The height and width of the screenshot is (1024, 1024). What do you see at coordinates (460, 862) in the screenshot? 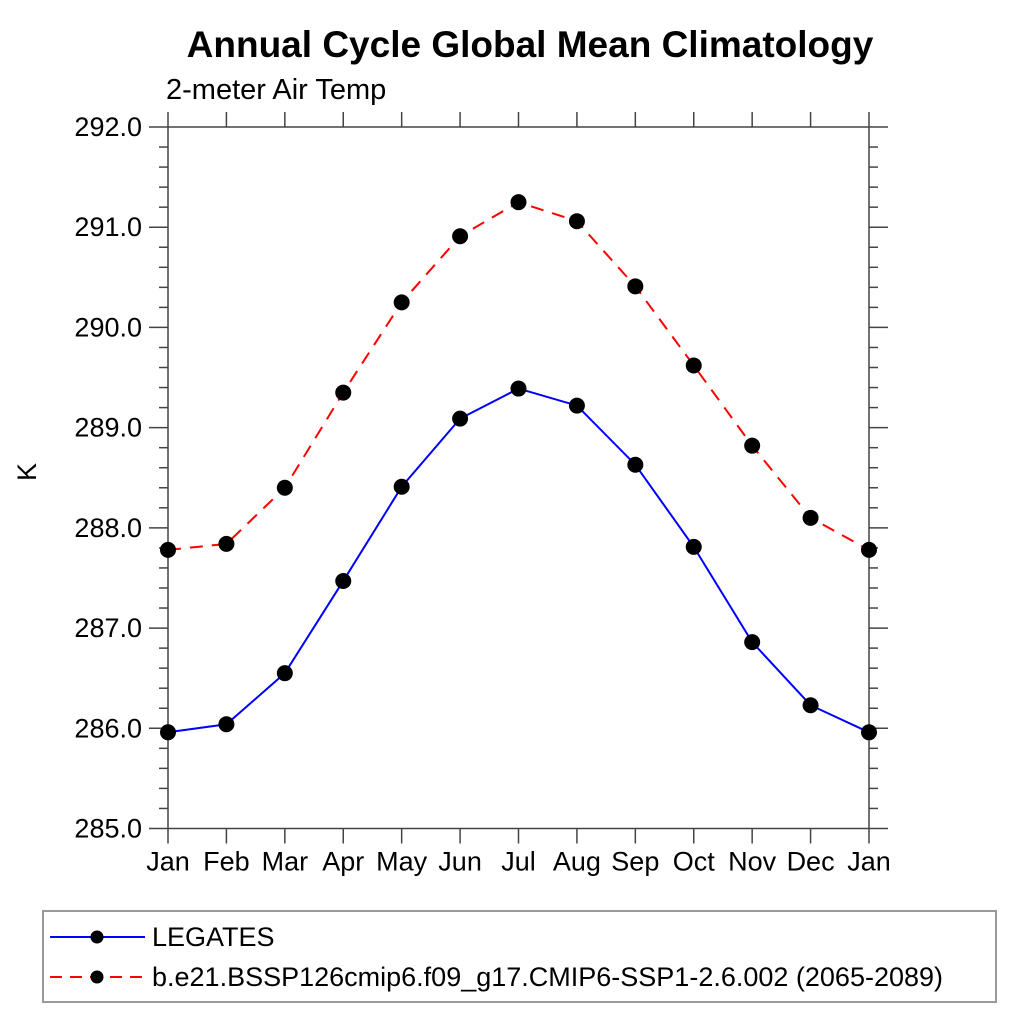
I see `x-tick-label: Jun` at bounding box center [460, 862].